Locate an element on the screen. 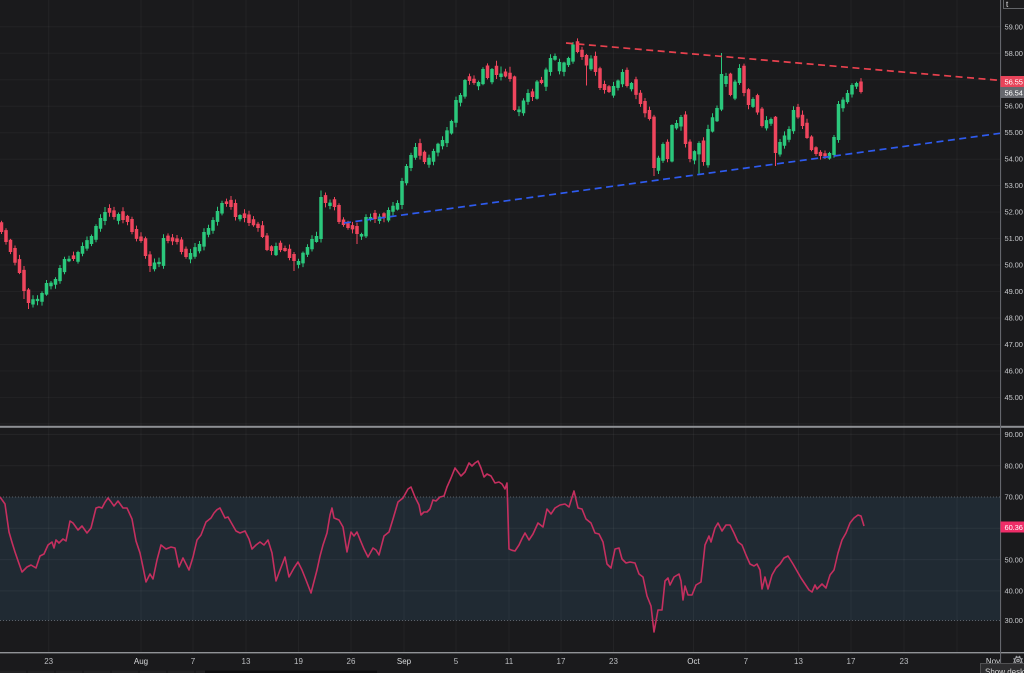 This screenshot has height=673, width=1024. svg-text: 46.00 is located at coordinates (1014, 370).